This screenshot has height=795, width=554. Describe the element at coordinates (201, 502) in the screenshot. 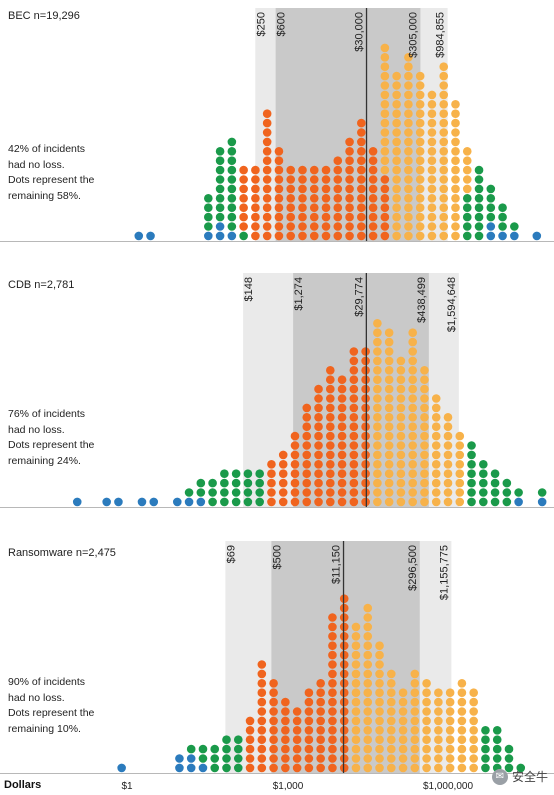

I see `data-dot-blue` at that location.